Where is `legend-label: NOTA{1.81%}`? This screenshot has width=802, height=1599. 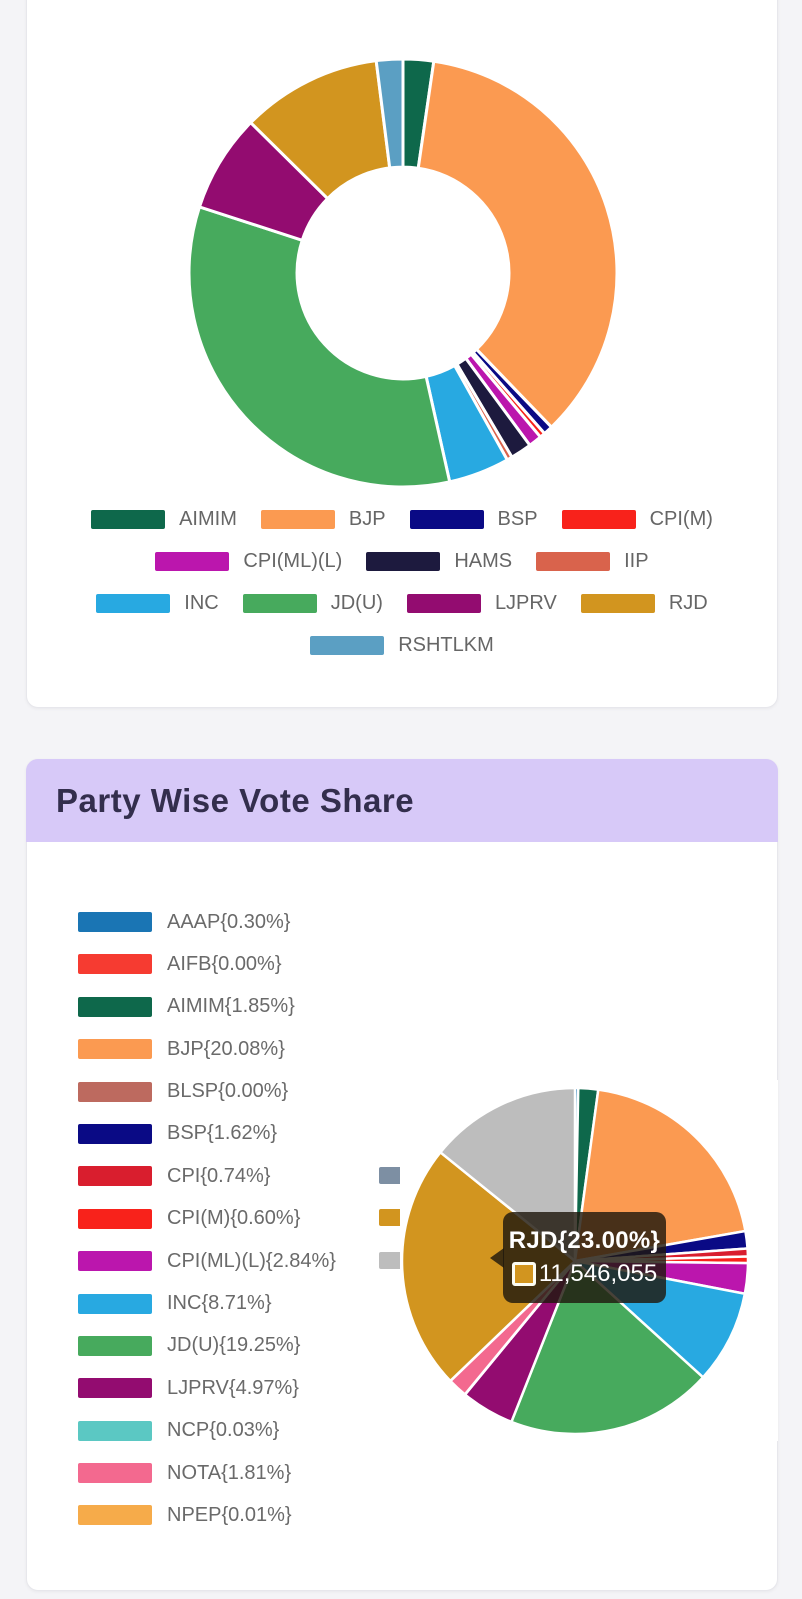 legend-label: NOTA{1.81%} is located at coordinates (229, 1472).